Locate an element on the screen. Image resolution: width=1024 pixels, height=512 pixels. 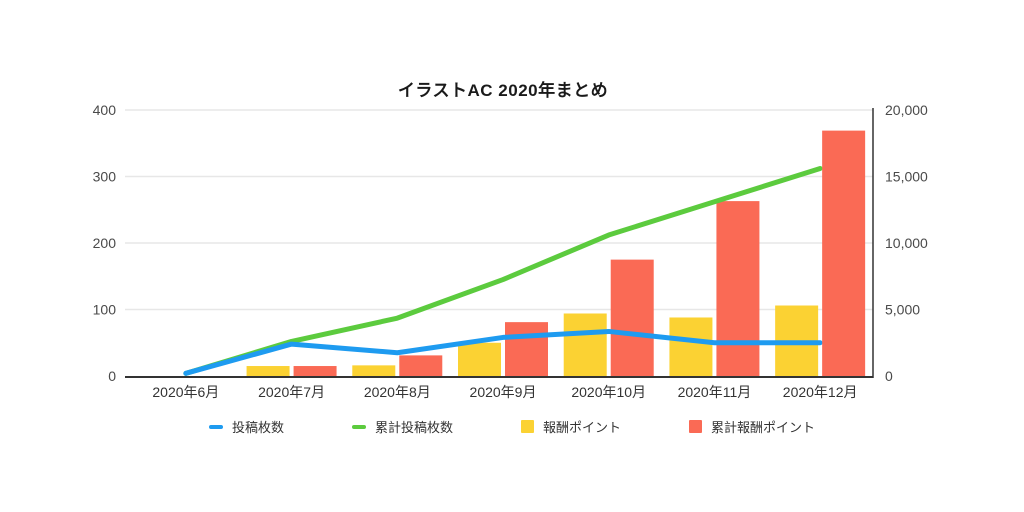
legend-item-cumulative-posts: 累計投稿枚数 is located at coordinates (402, 426).